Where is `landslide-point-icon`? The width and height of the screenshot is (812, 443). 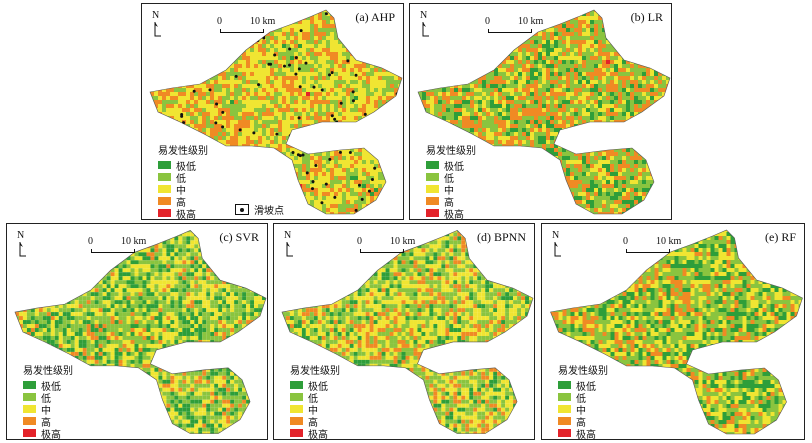
landslide-point-icon is located at coordinates (242, 209).